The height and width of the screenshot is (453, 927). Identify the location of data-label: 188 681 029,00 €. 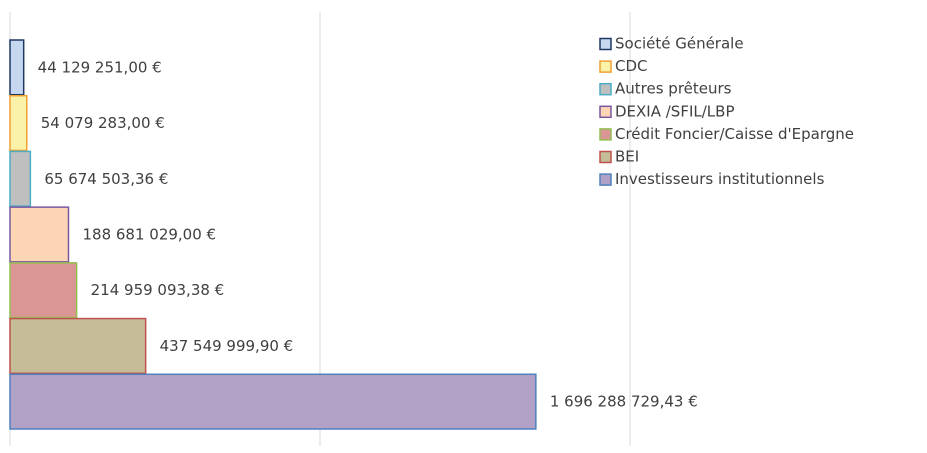
(149, 235).